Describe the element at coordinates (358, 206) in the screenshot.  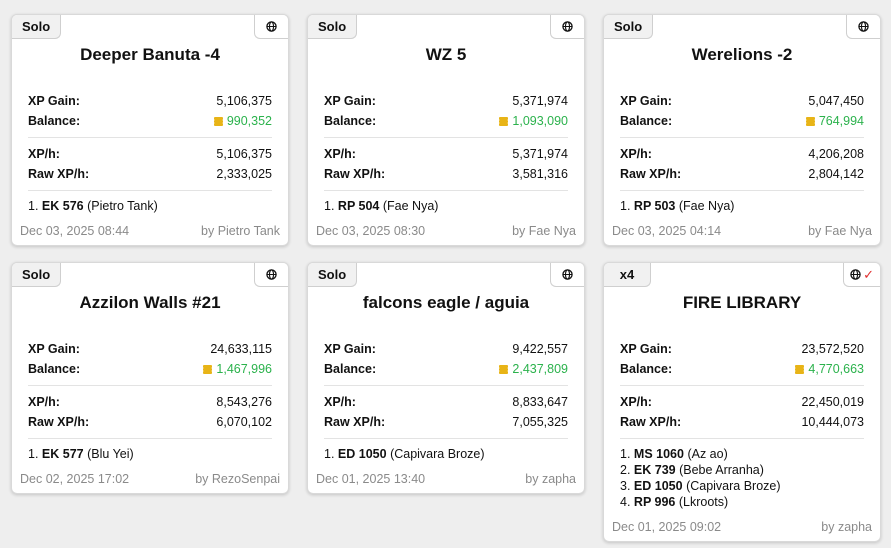
I see `participant-vocation-level: RP 504` at that location.